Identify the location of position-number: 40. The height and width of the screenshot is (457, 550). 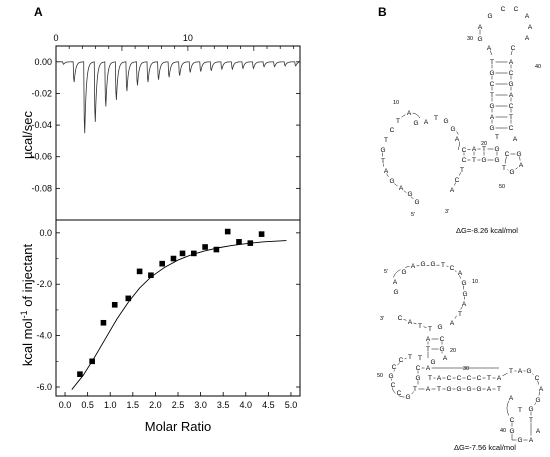
(538, 67).